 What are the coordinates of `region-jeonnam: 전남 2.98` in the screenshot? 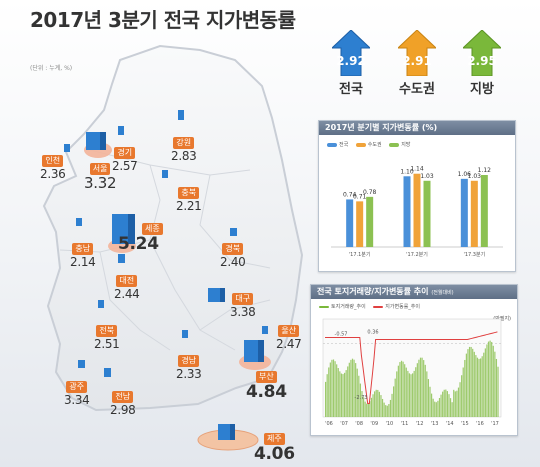 It's located at (123, 400).